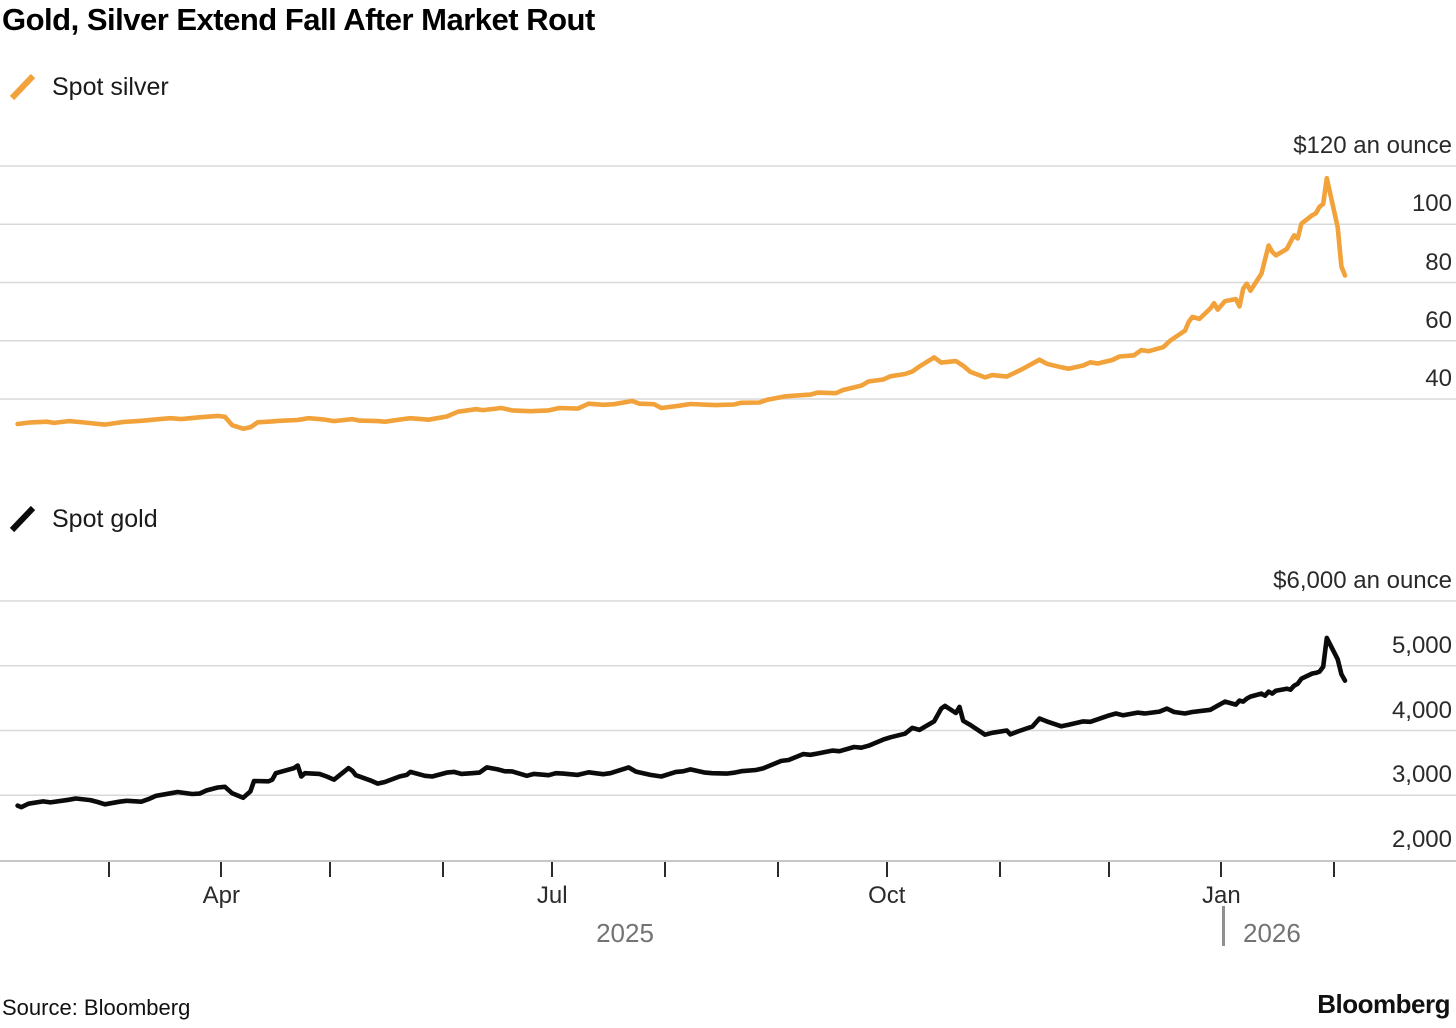 The height and width of the screenshot is (1028, 1456). I want to click on gold-line-swatch-icon, so click(22, 519).